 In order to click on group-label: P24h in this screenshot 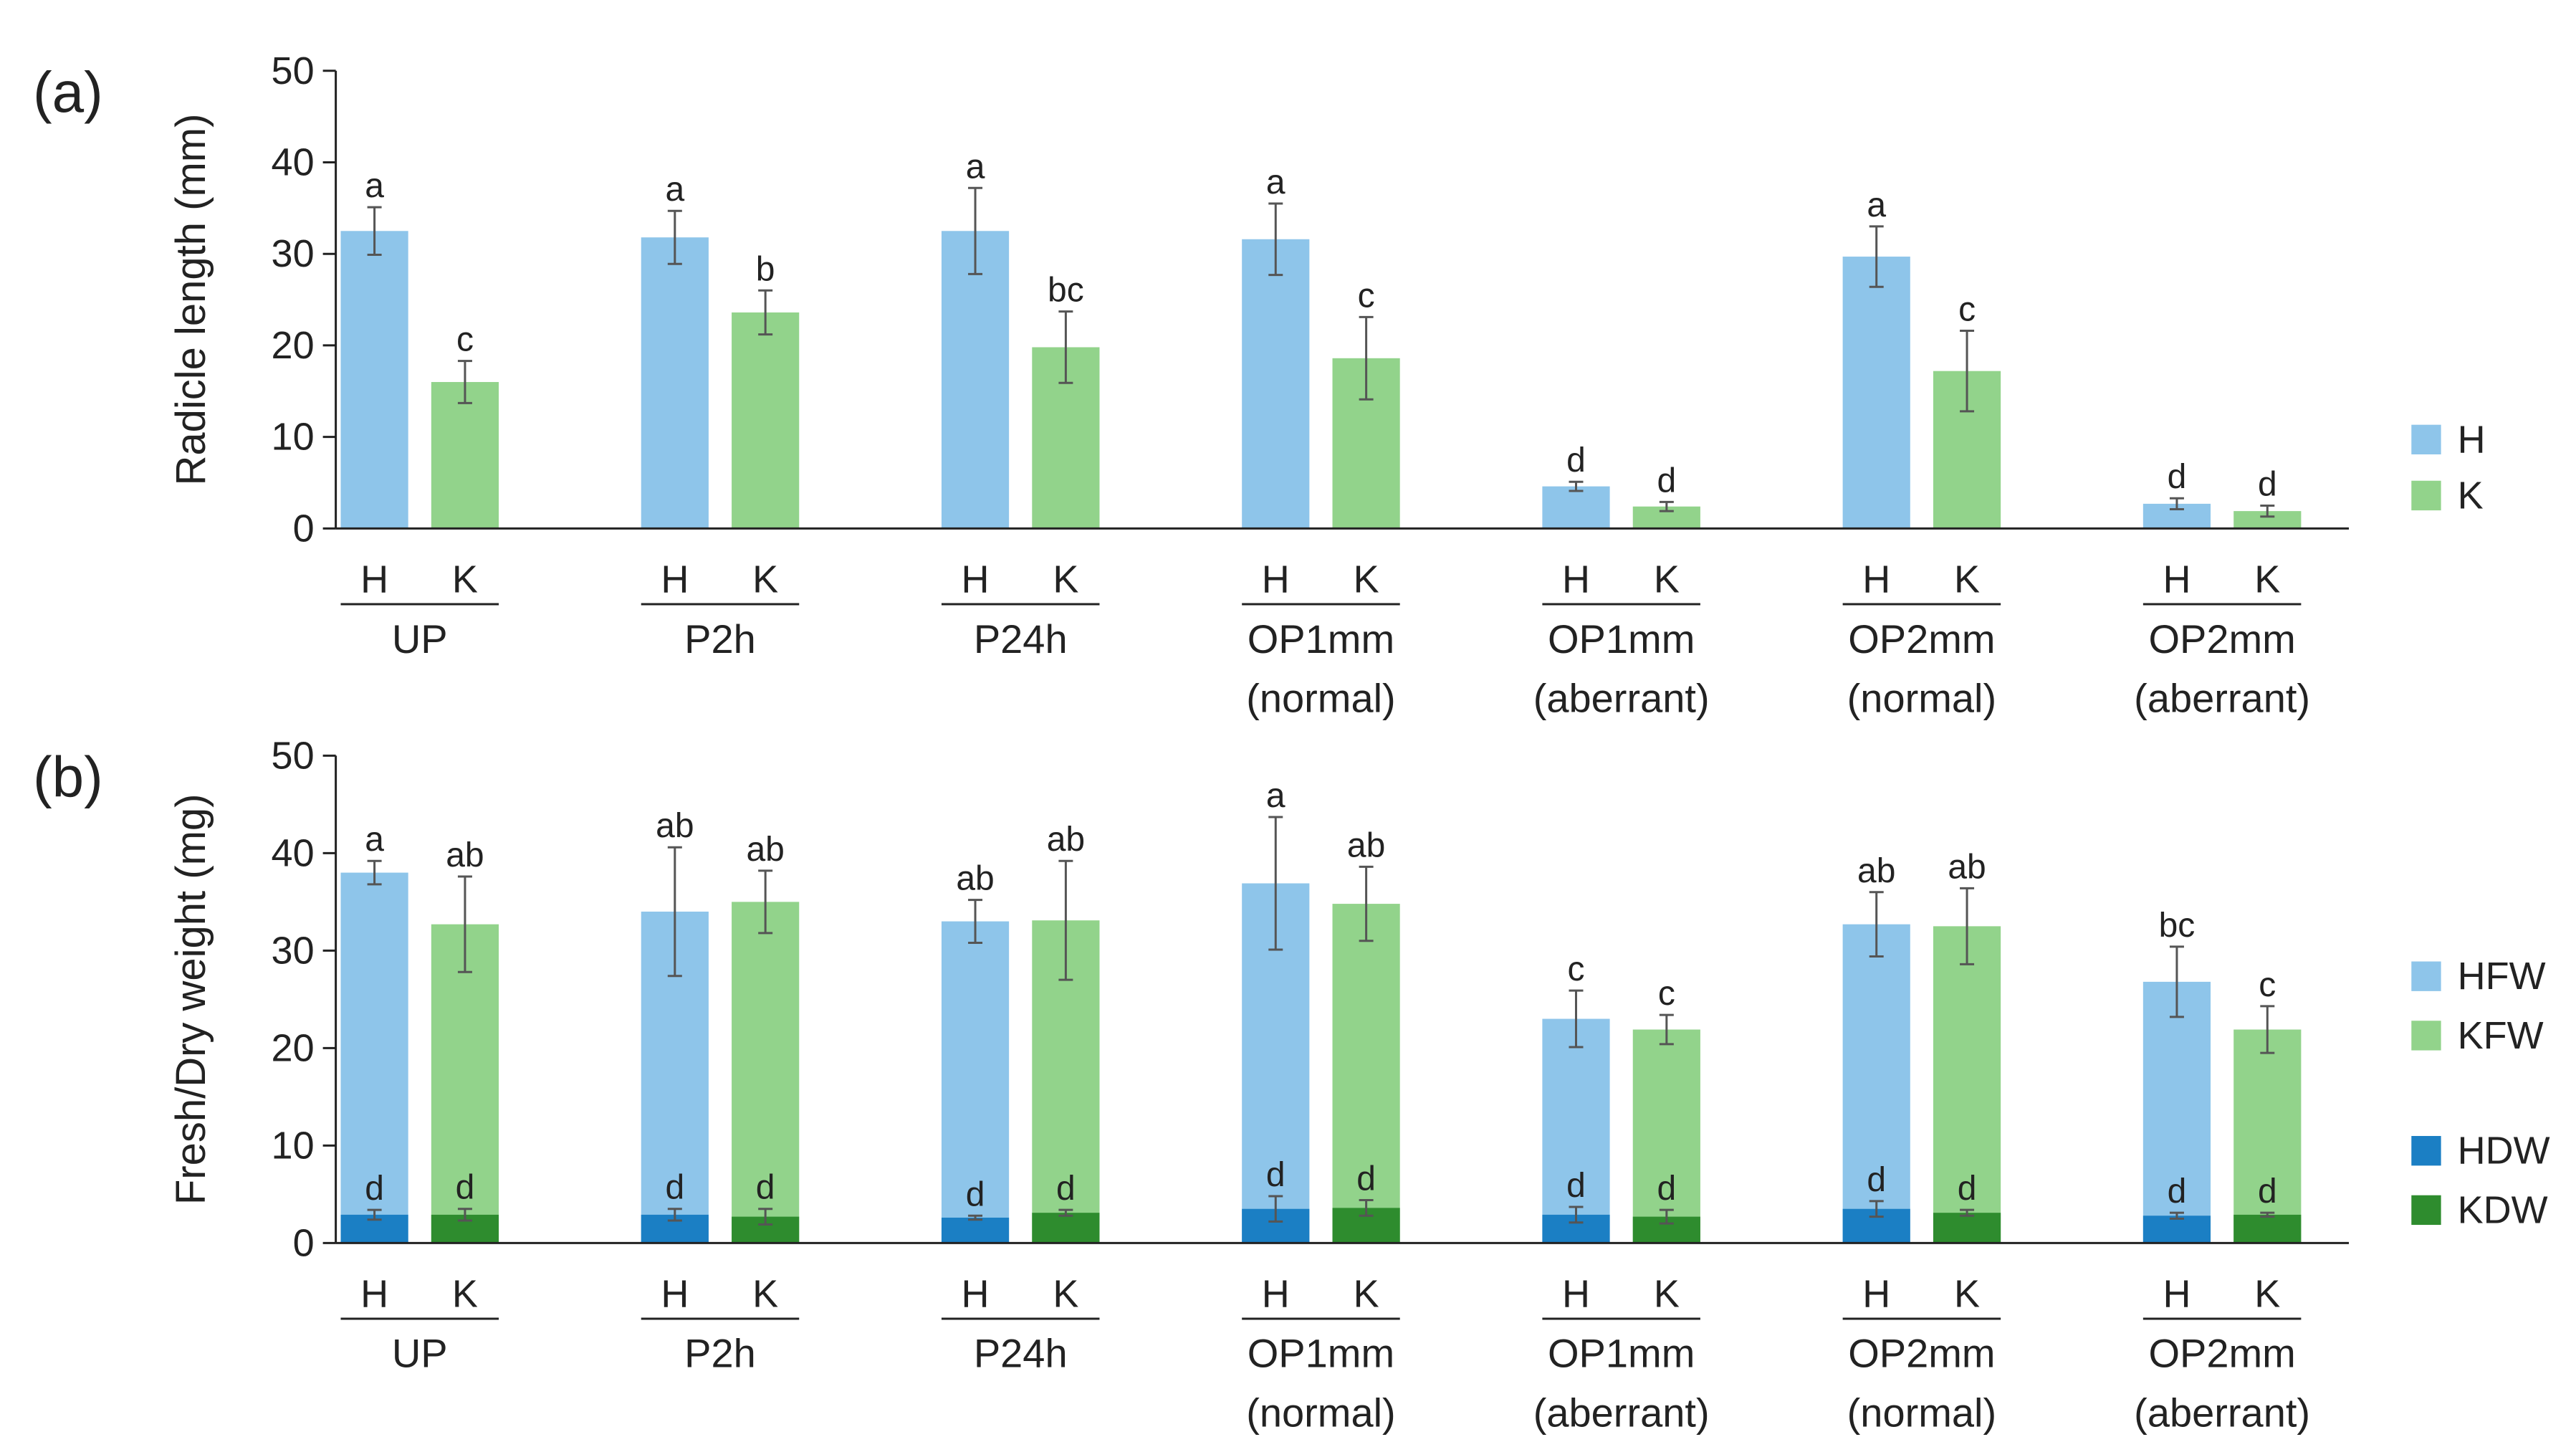, I will do `click(1021, 639)`.